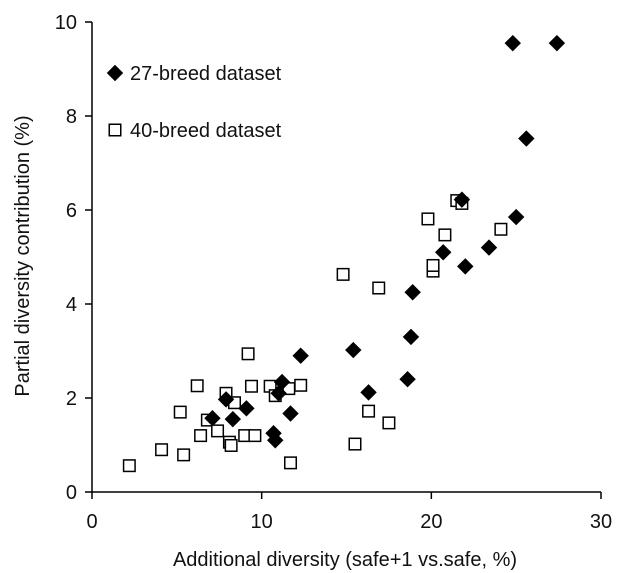  I want to click on legend-square-icon, so click(115, 130).